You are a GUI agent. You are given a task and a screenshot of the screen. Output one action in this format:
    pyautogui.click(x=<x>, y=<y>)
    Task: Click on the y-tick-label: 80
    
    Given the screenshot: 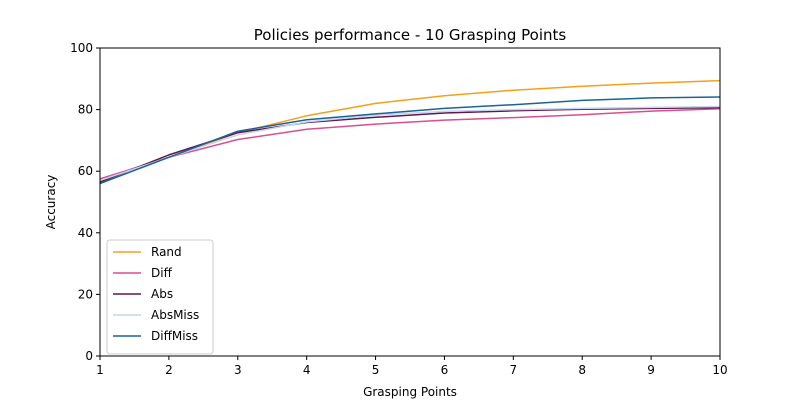 What is the action you would take?
    pyautogui.click(x=85, y=110)
    